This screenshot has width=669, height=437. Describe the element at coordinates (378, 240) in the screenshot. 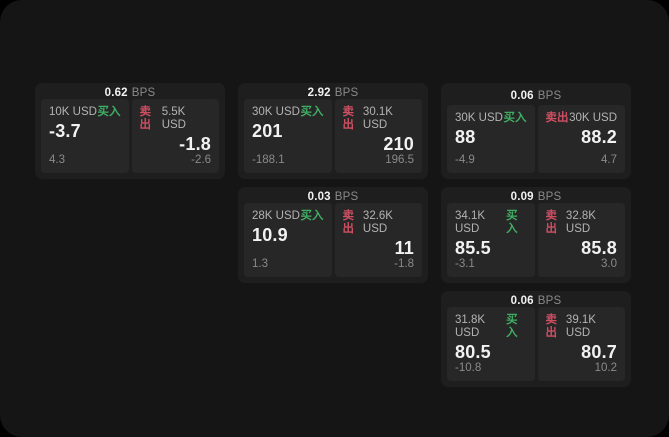

I see `sell-quote-tile: 卖出 32.6K USD 11 -1.8` at that location.